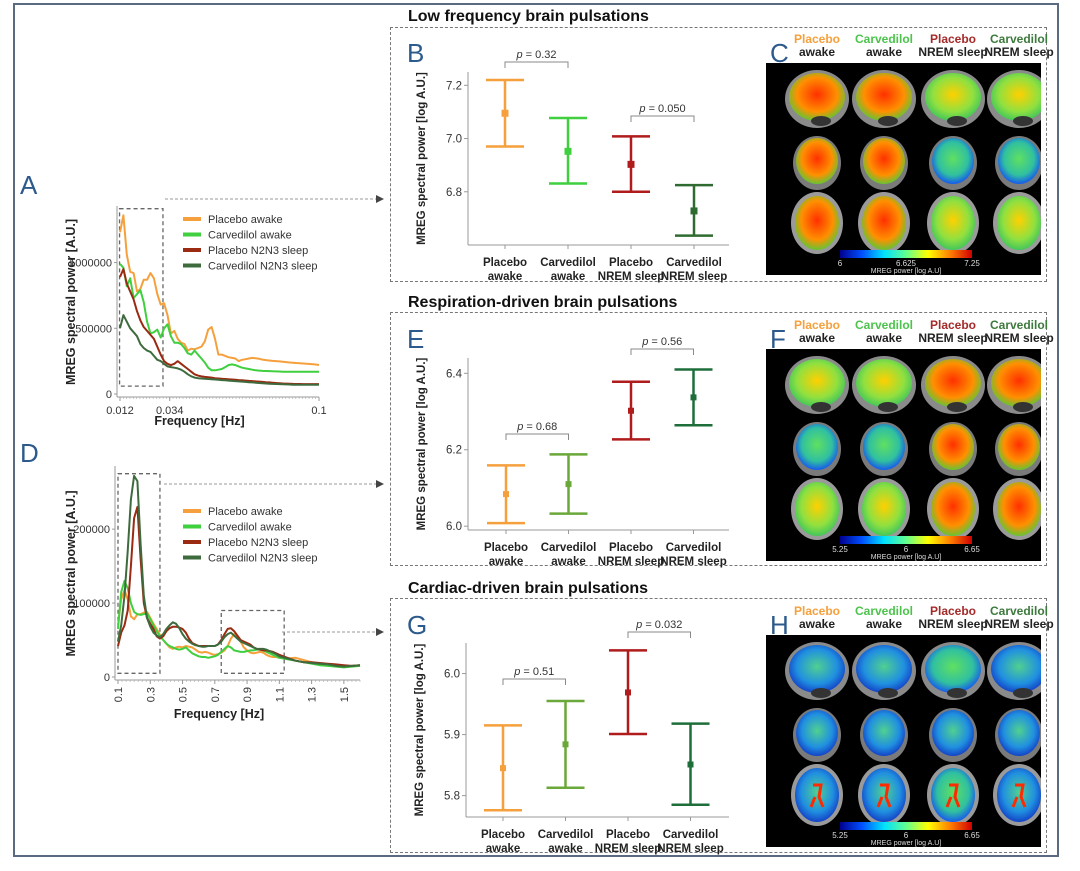 This screenshot has height=871, width=1080. I want to click on panel-letter-f: F, so click(778, 339).